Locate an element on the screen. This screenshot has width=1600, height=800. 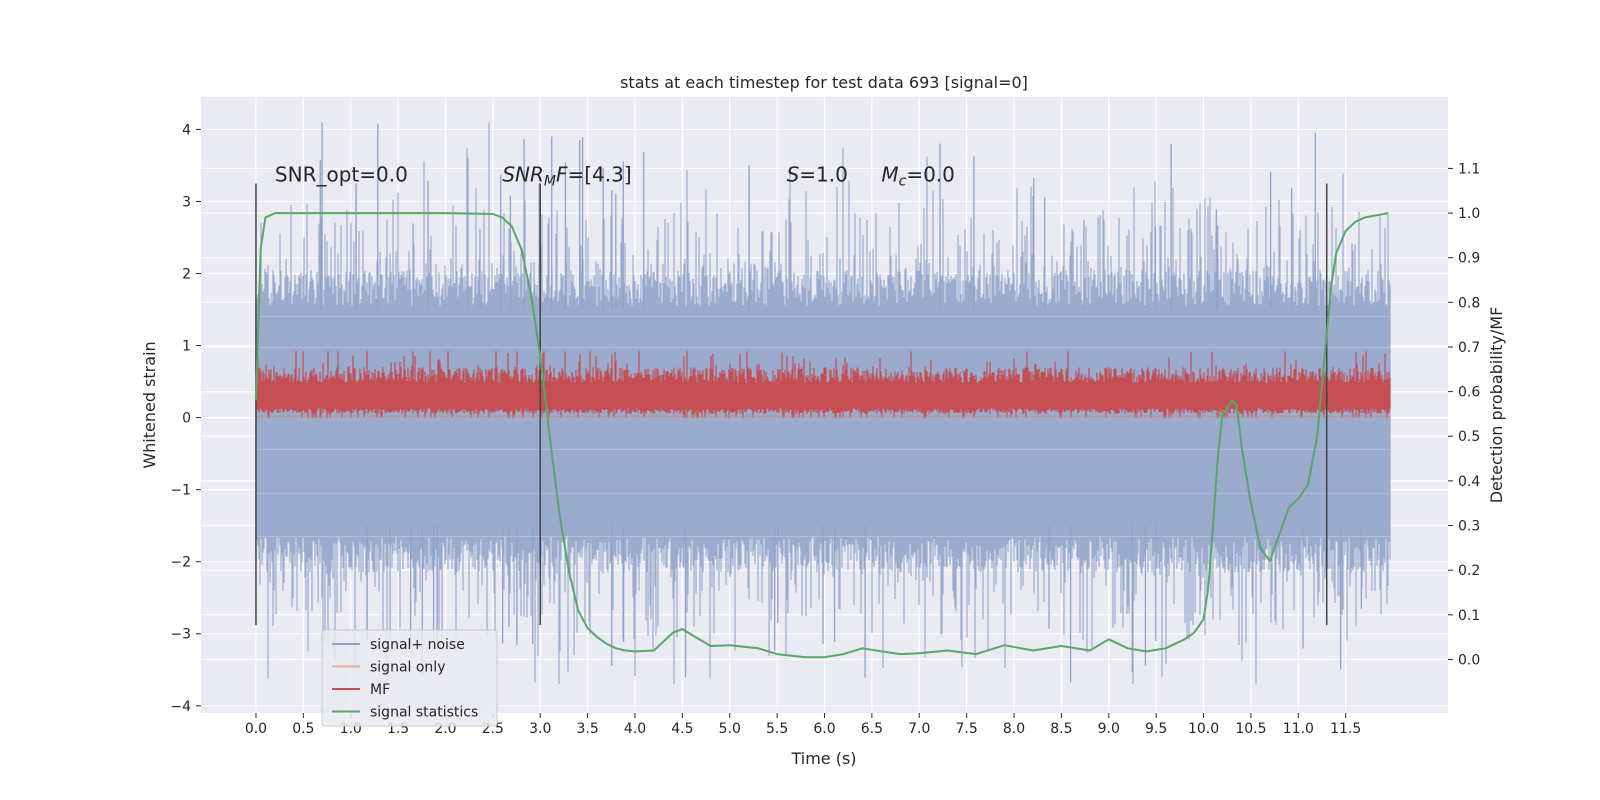
legend-label: MF is located at coordinates (380, 690).